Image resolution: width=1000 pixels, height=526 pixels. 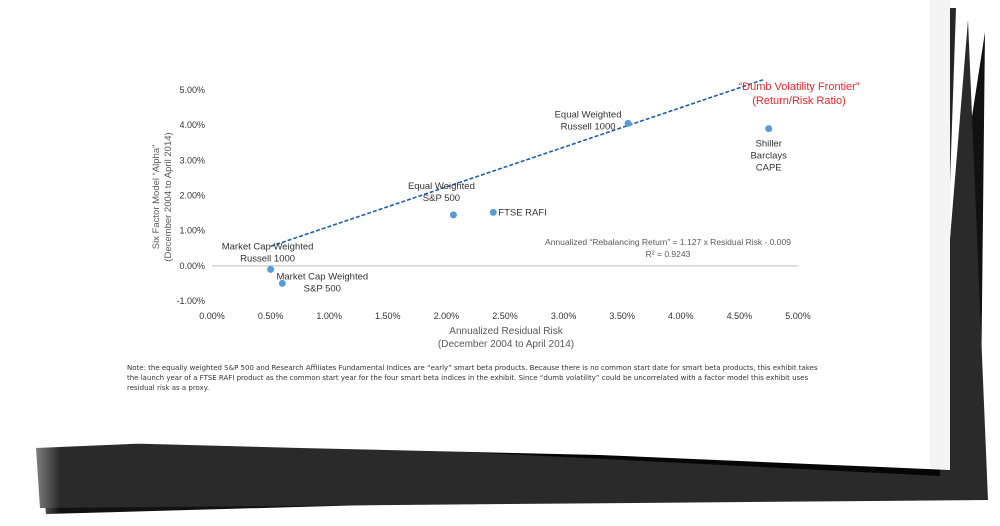 I want to click on x-tick-label: 3.50%, so click(x=622, y=316).